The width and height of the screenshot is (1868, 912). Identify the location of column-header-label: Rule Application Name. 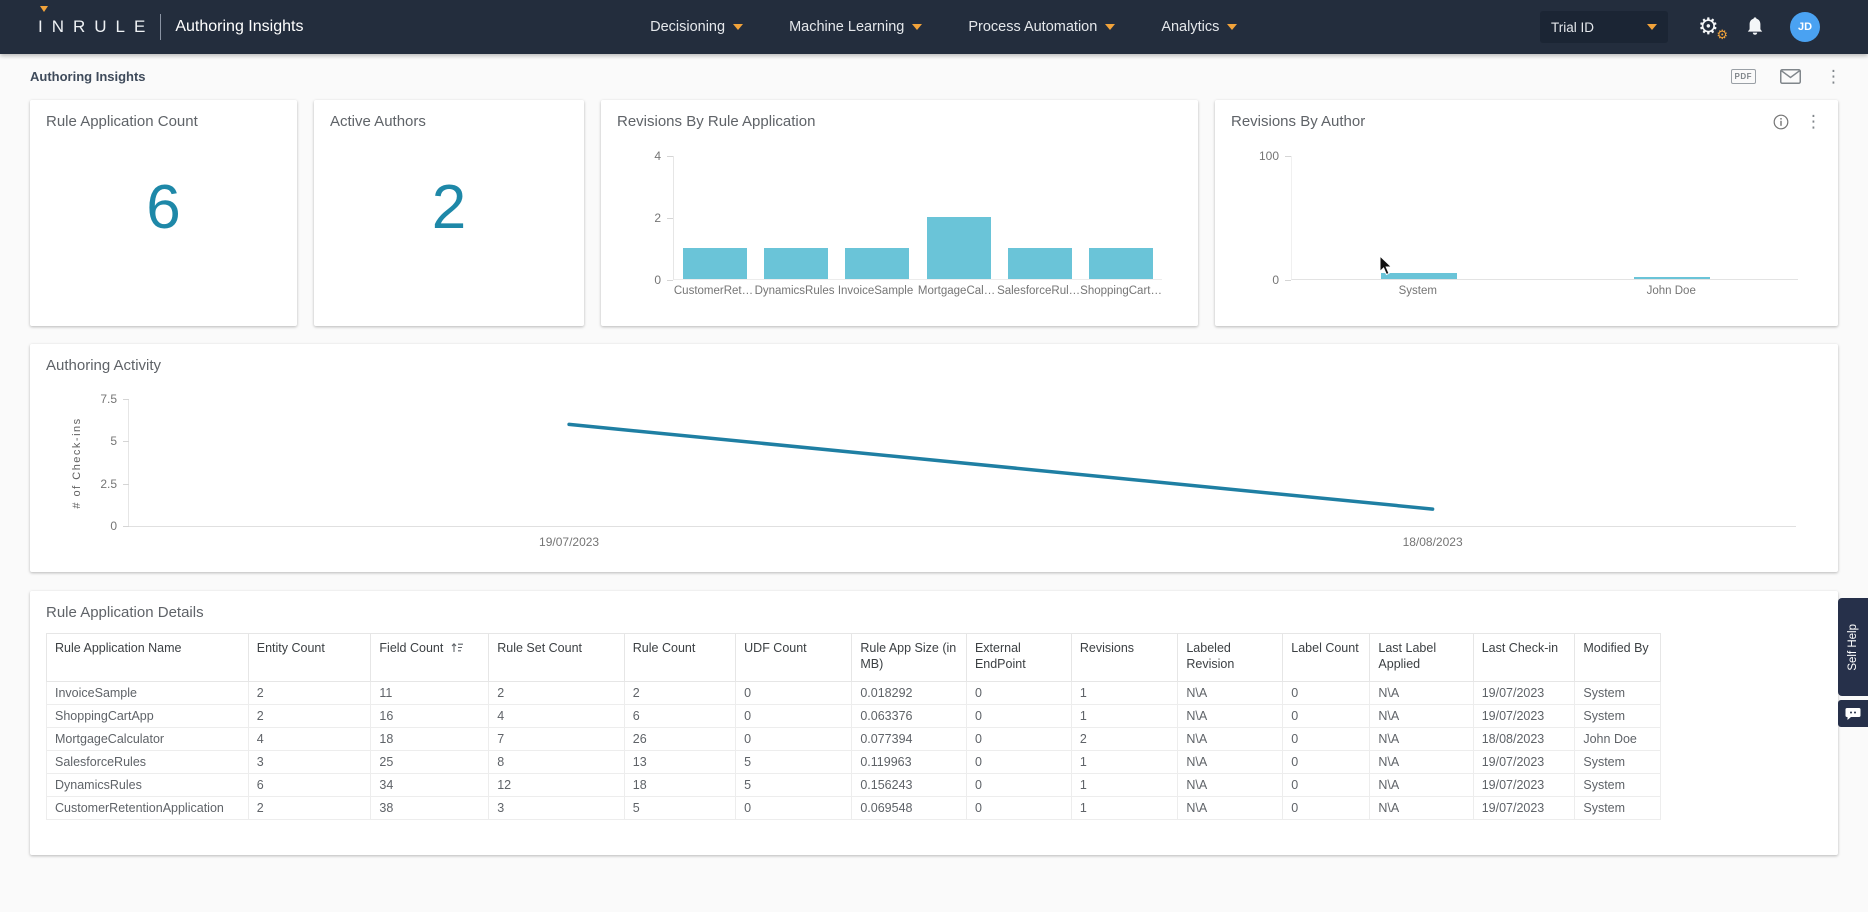
(118, 648).